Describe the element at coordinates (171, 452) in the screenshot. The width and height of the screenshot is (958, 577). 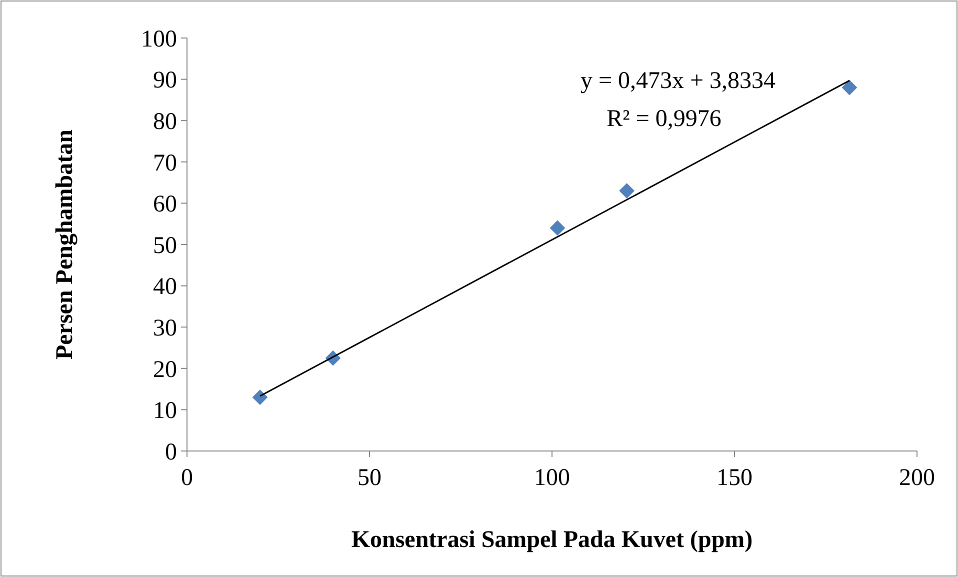
I see `y-tick-label: 0` at that location.